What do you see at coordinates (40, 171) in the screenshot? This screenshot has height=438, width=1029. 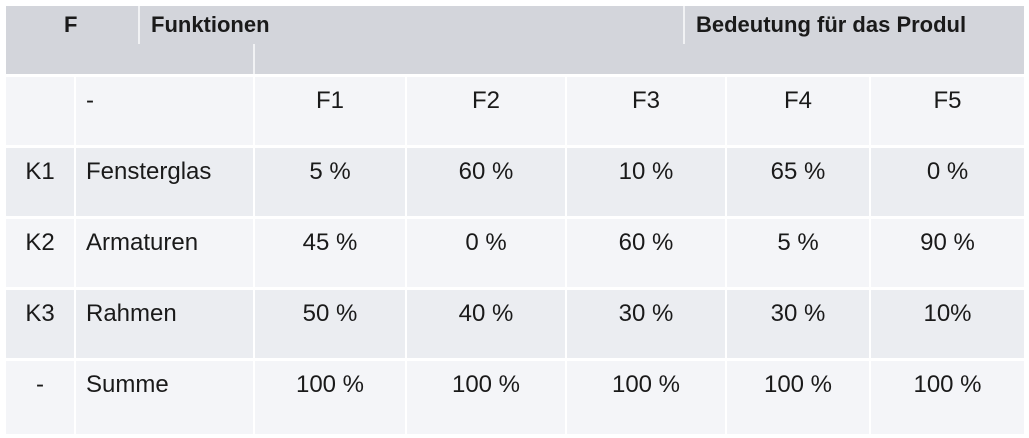 I see `row-code: K1` at bounding box center [40, 171].